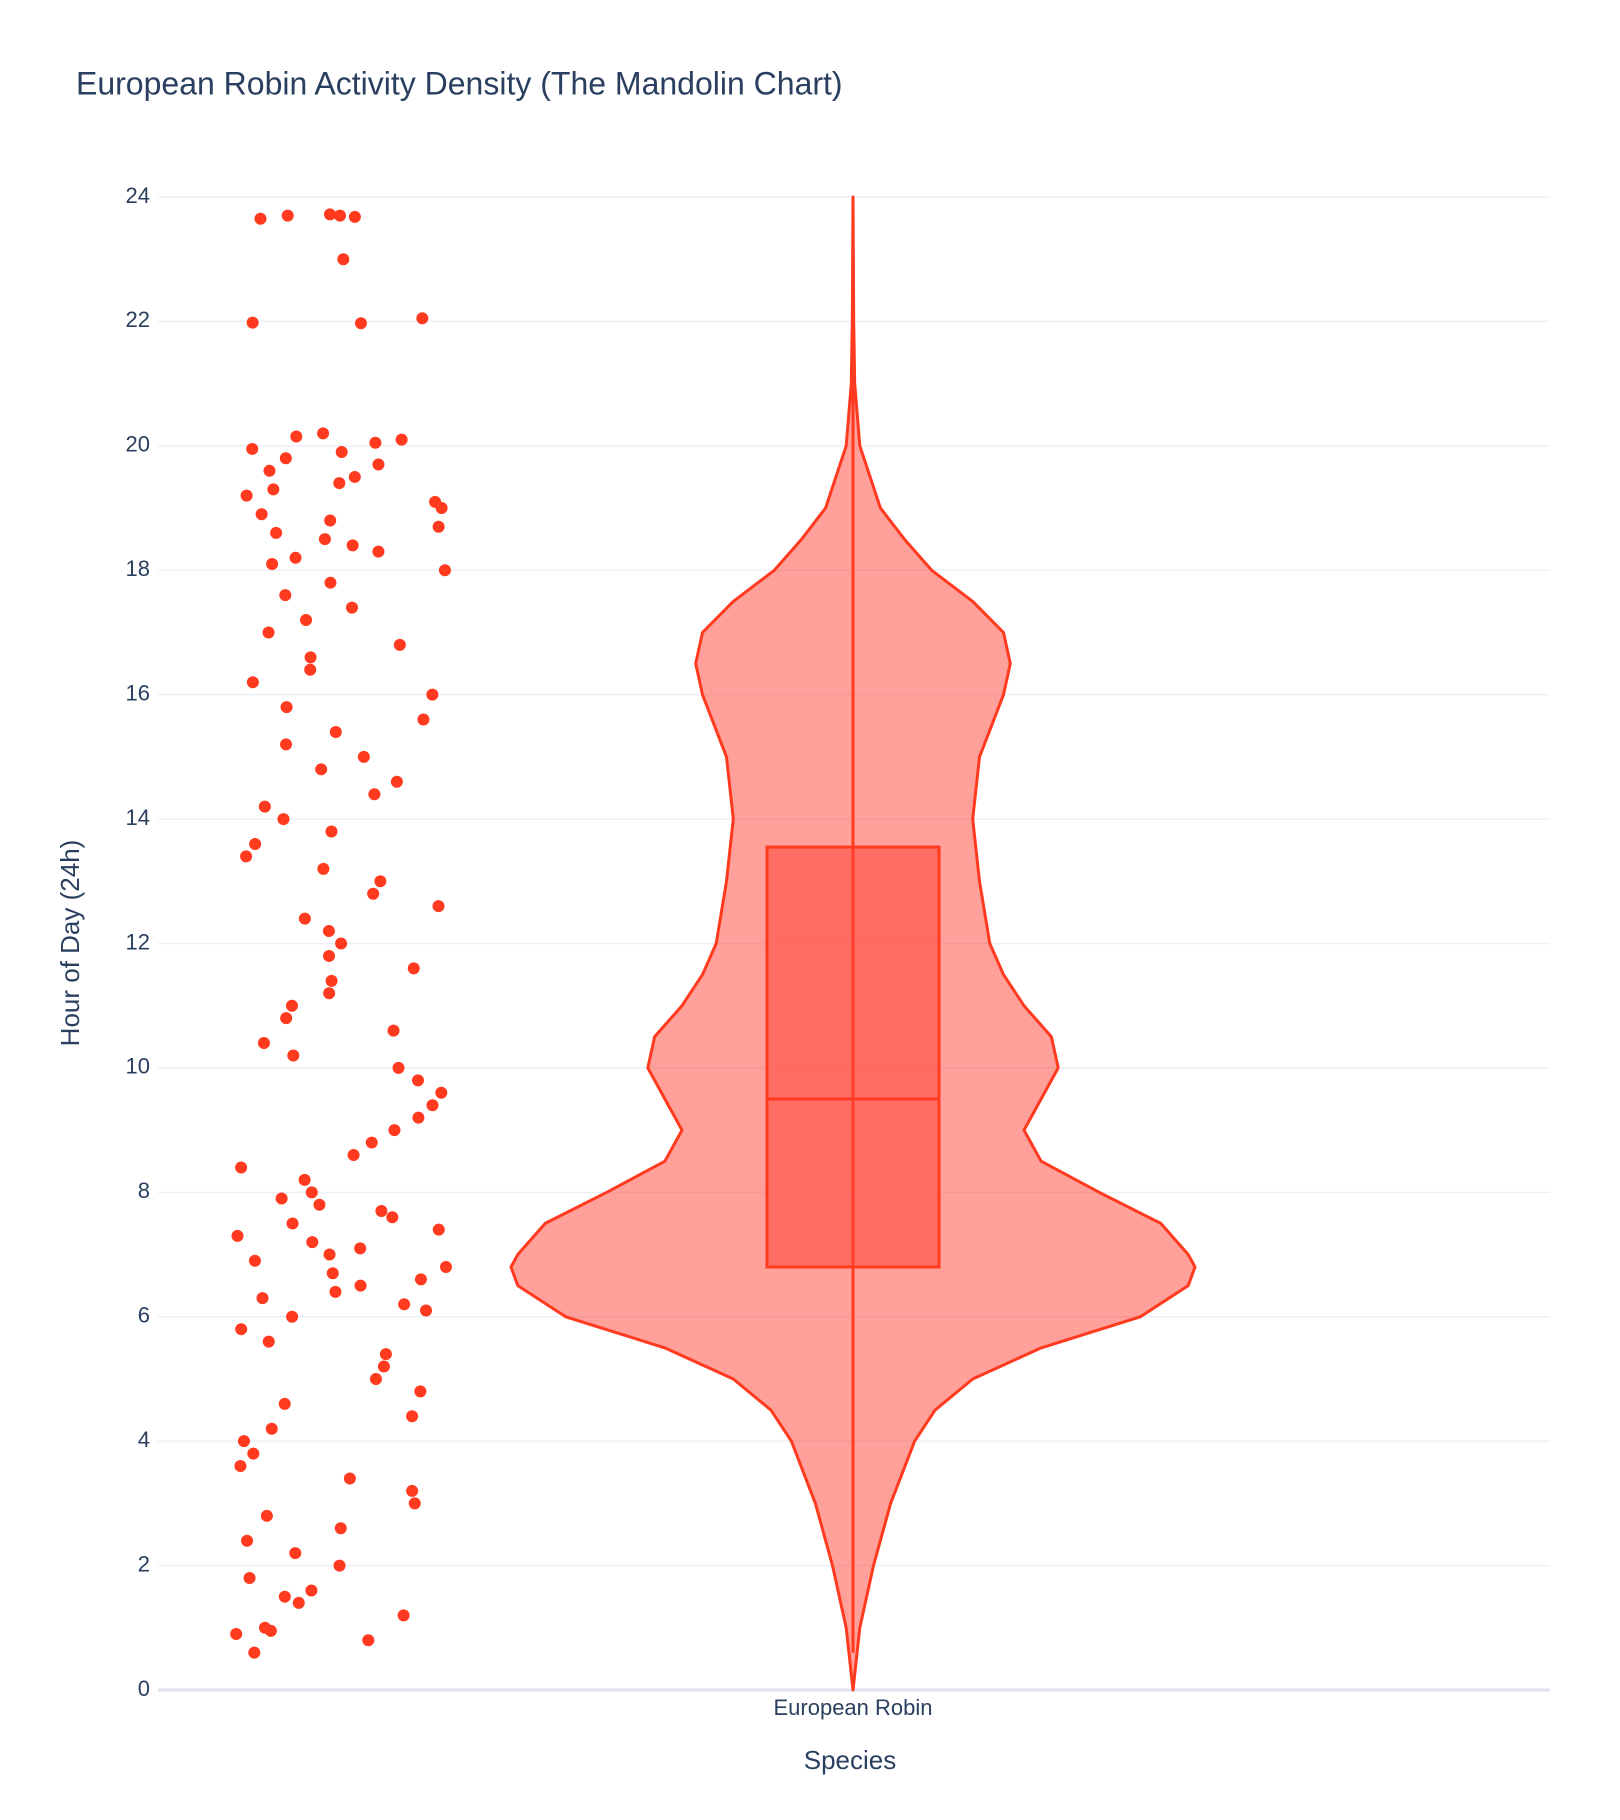 Image resolution: width=1620 pixels, height=1820 pixels. I want to click on y-tick-label: 22, so click(138, 319).